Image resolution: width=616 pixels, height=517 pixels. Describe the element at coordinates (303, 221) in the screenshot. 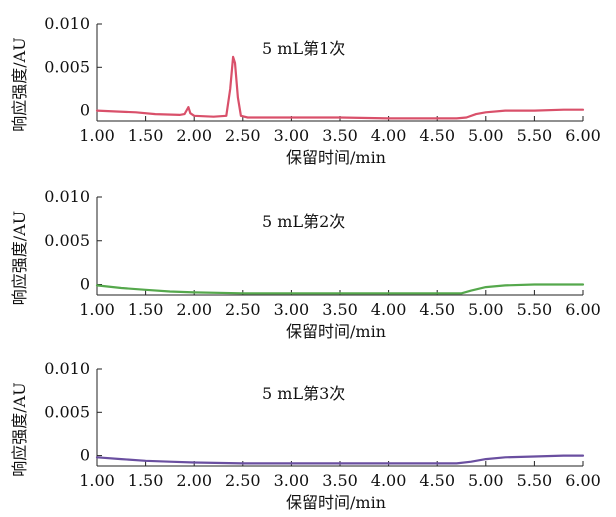

I see `panel-annotation: 5 mL第2次` at that location.